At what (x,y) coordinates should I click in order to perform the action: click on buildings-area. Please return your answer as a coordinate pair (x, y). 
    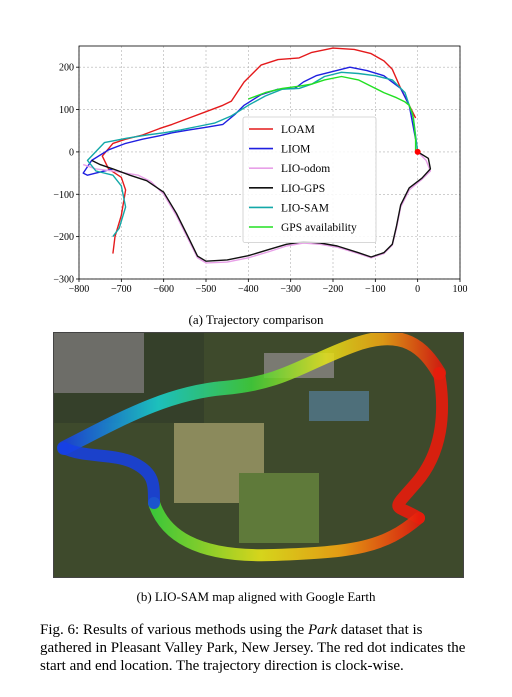
    Looking at the image, I should click on (99, 363).